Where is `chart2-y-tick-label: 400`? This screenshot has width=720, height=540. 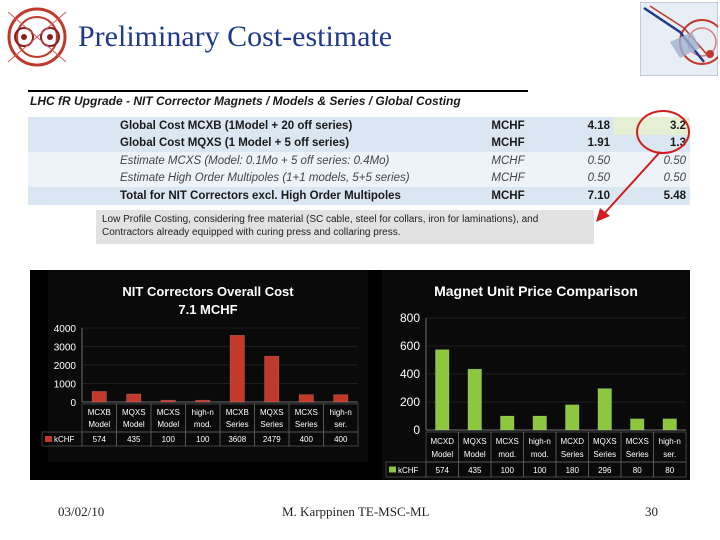 chart2-y-tick-label: 400 is located at coordinates (410, 374).